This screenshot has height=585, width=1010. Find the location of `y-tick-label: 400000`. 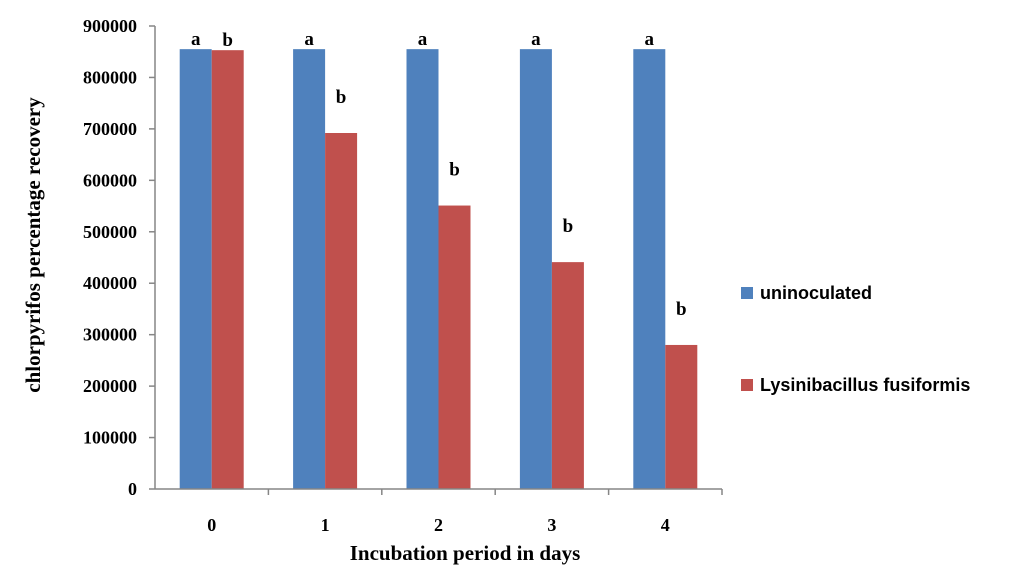

y-tick-label: 400000 is located at coordinates (110, 283).